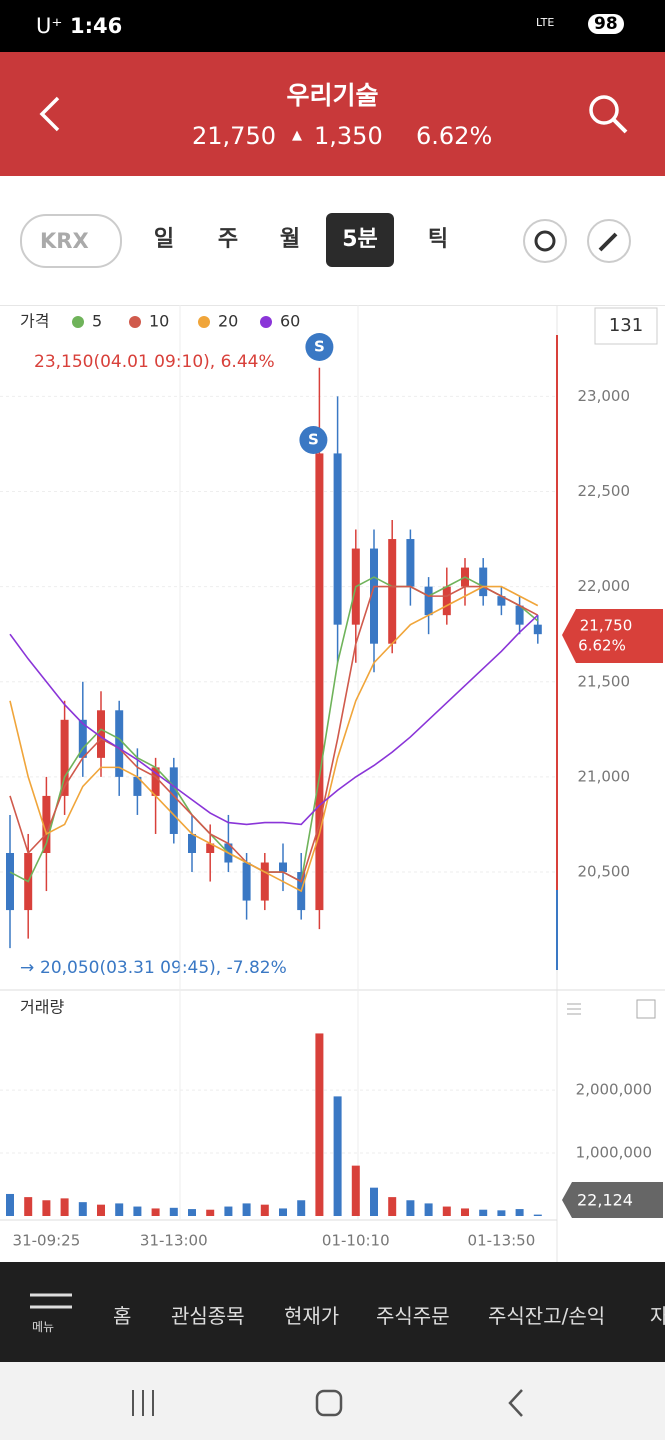 The width and height of the screenshot is (665, 1444). I want to click on search-button, so click(608, 114).